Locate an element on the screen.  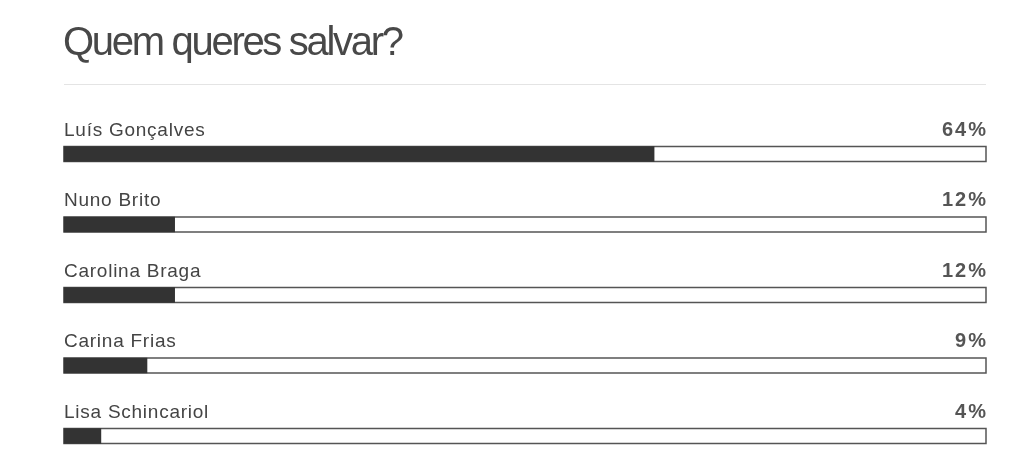
data-label: 4% is located at coordinates (971, 410).